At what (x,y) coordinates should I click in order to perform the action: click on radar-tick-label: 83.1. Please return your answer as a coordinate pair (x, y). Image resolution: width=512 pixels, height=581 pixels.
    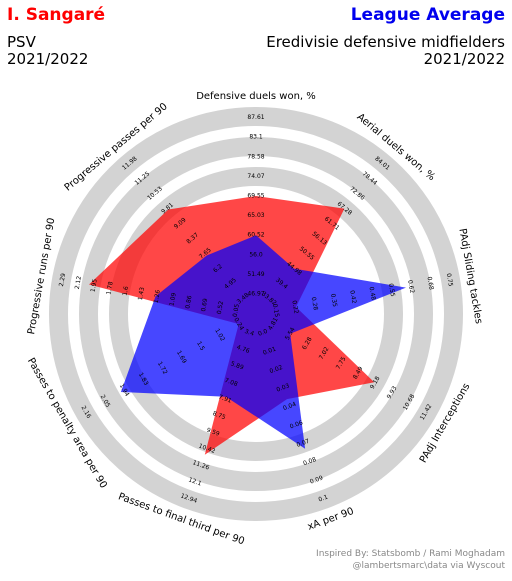
    Looking at the image, I should click on (256, 137).